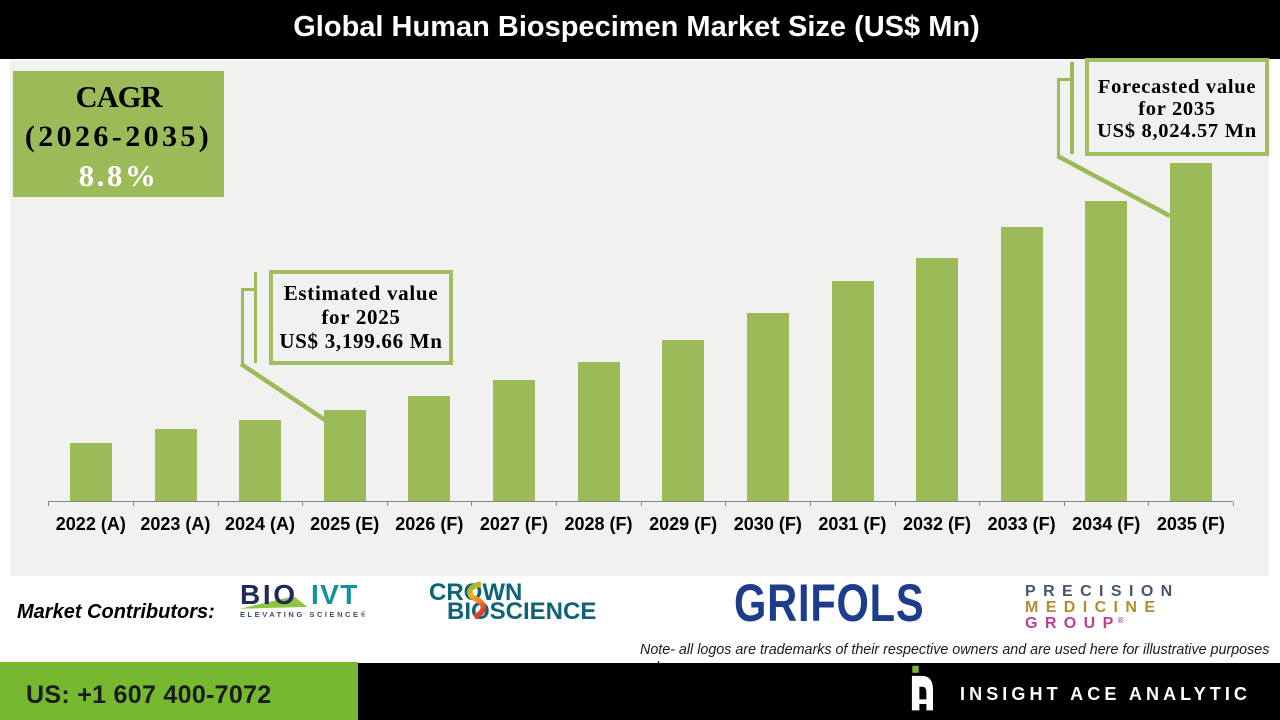 This screenshot has width=1280, height=720. Describe the element at coordinates (302, 614) in the screenshot. I see `svg-text: ELEVATING SCIENCE®` at that location.